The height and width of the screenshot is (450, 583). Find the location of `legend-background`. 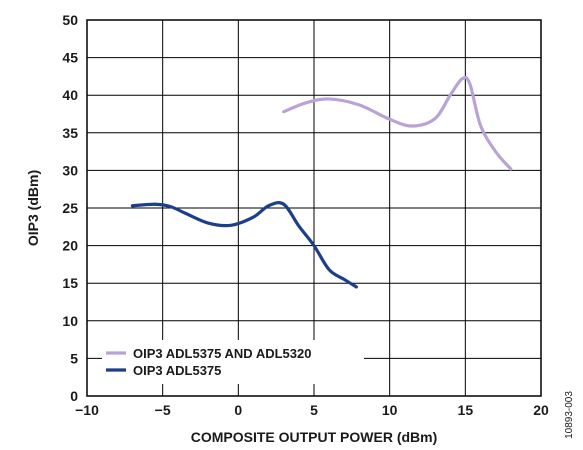

legend-background is located at coordinates (233, 362).